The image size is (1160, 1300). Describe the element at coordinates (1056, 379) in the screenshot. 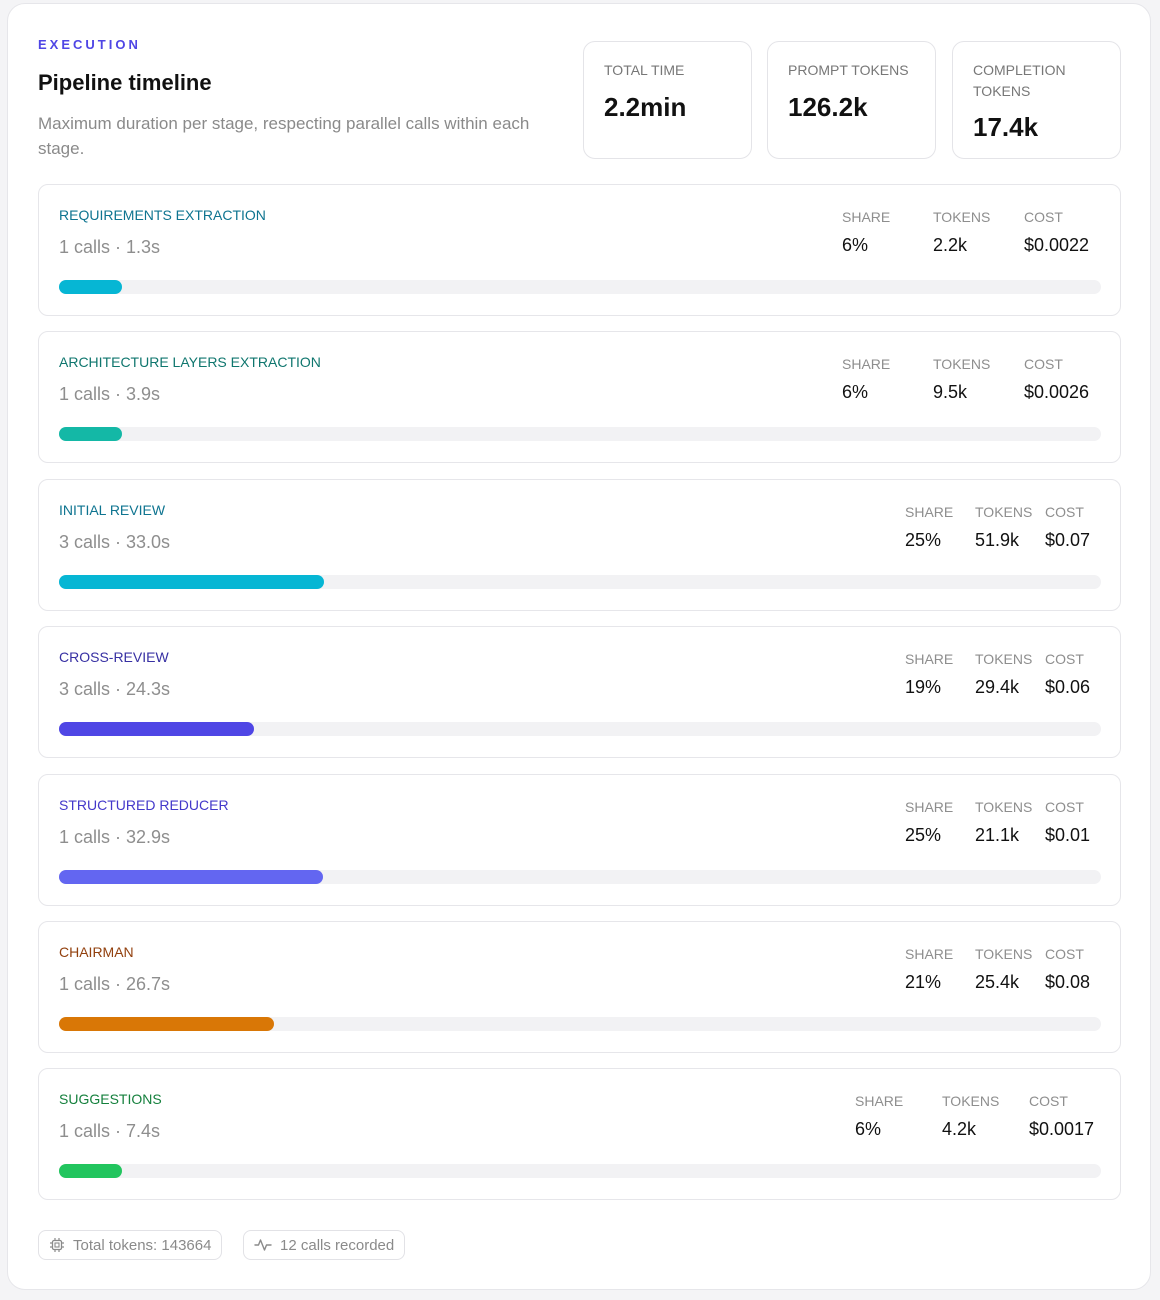

I see `stage-metric-cost: COST $0.0026` at that location.